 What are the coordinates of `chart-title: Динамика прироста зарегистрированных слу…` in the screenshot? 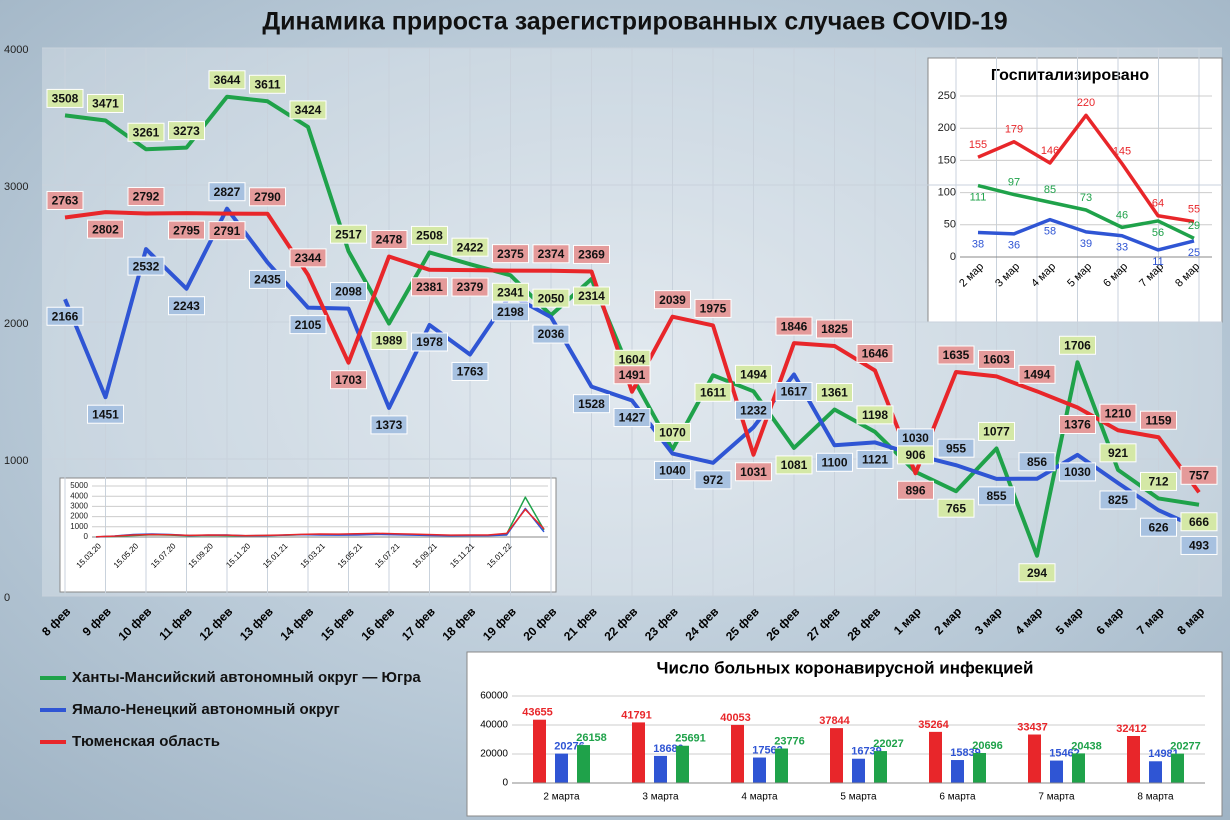 It's located at (634, 22).